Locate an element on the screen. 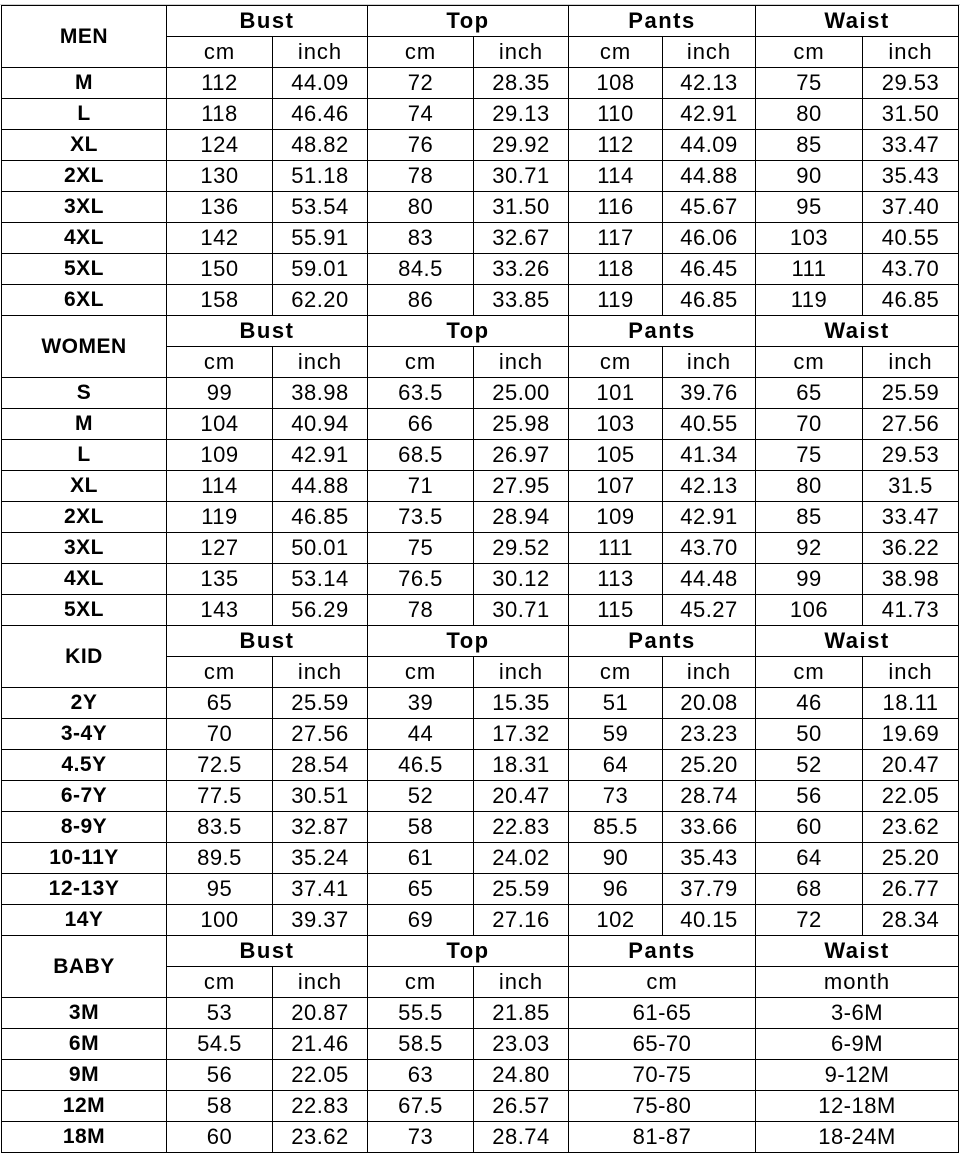 This screenshot has width=960, height=1153. section-title: KID is located at coordinates (84, 656).